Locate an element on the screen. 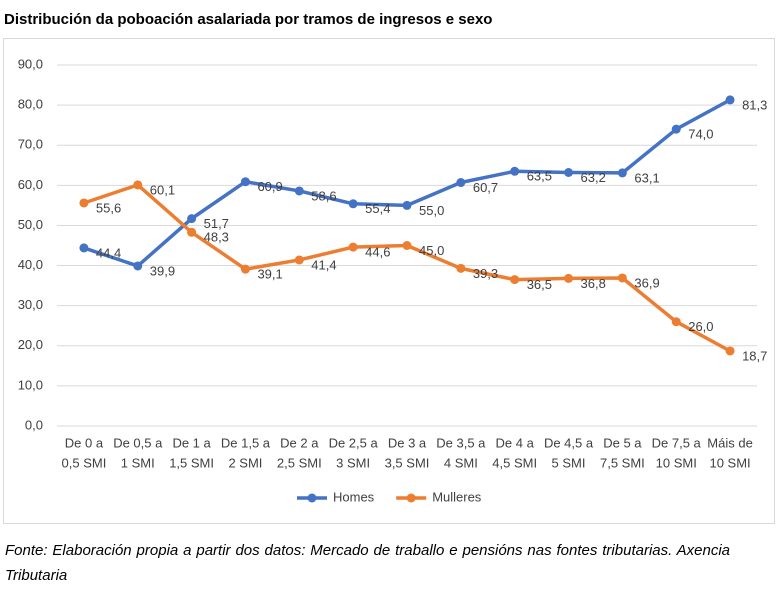  y-tick-label: 30,0 is located at coordinates (30, 304).